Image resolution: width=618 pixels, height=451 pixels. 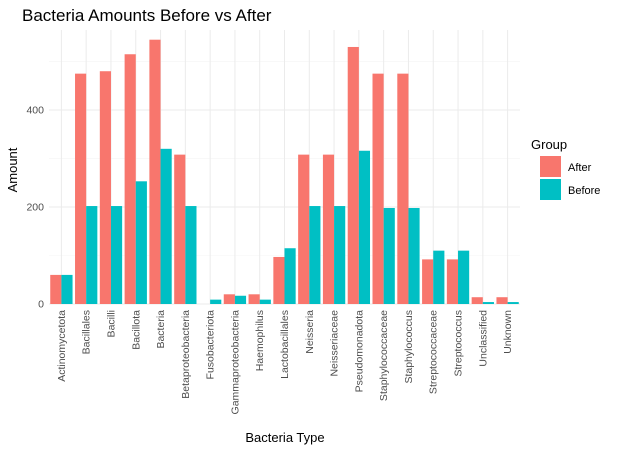 I want to click on bar-before-betaproteobacteria, so click(x=191, y=255).